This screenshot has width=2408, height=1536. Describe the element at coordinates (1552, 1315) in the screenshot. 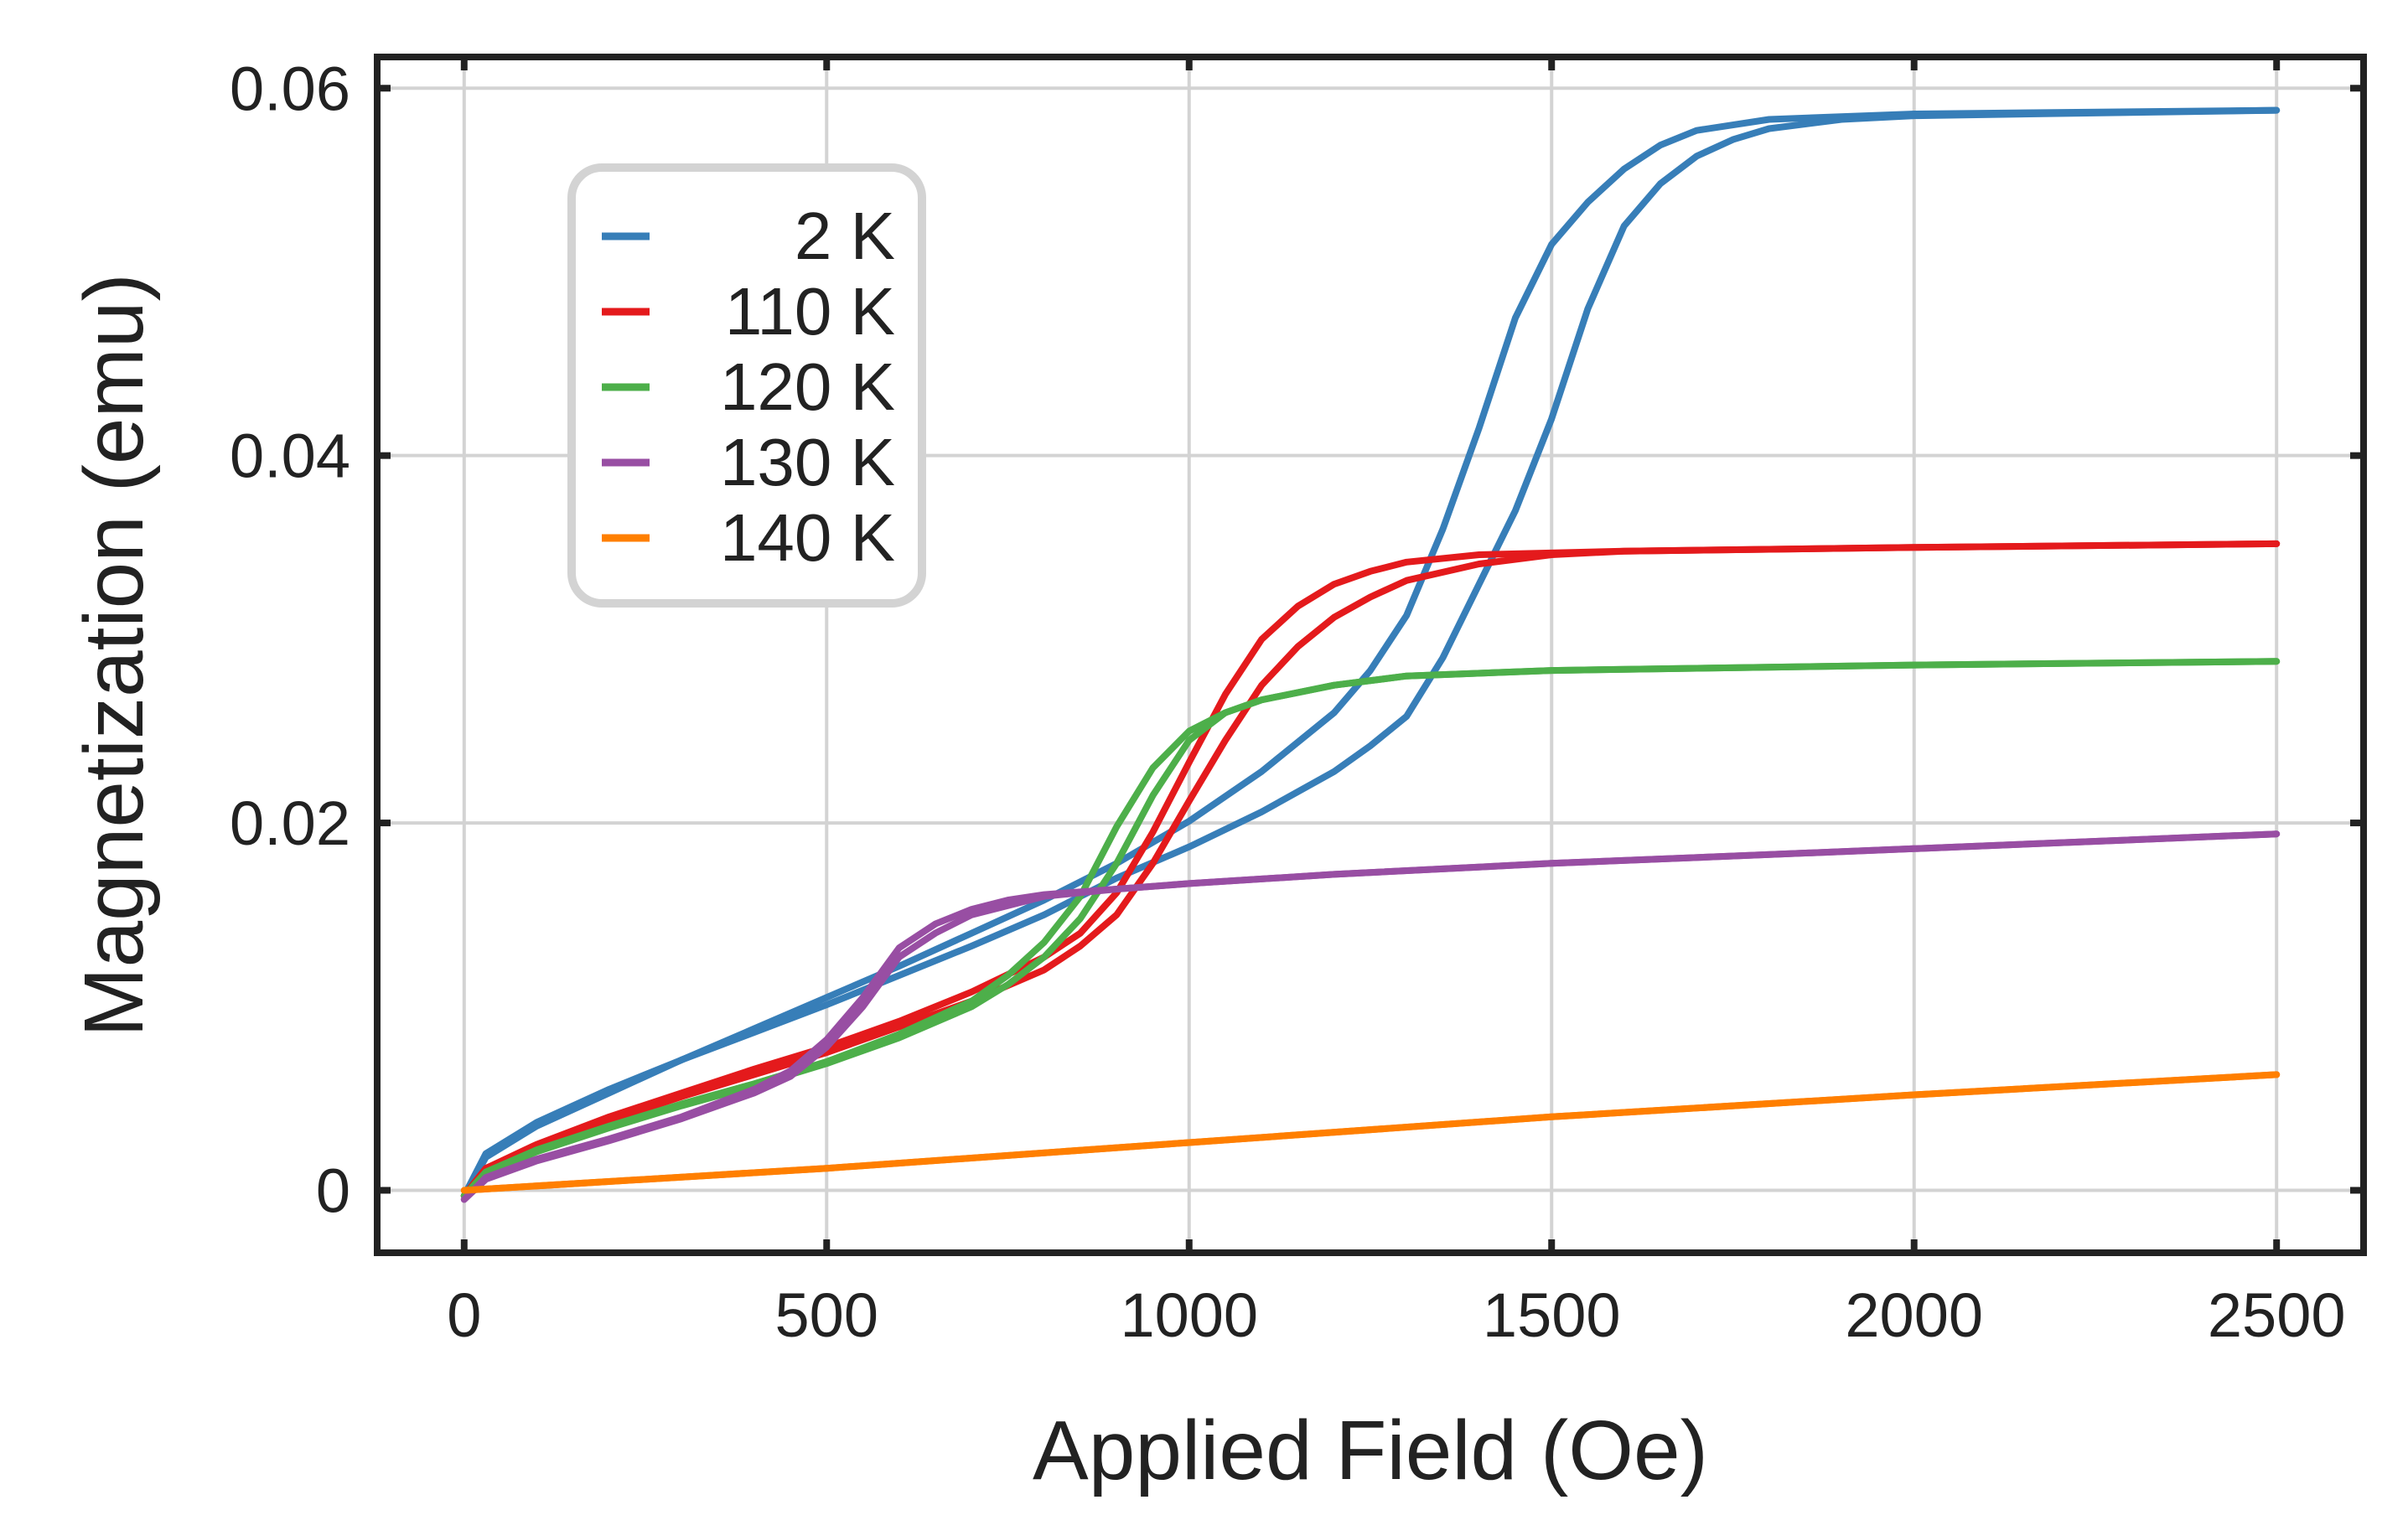

I see `x-tick-label: 1500` at that location.